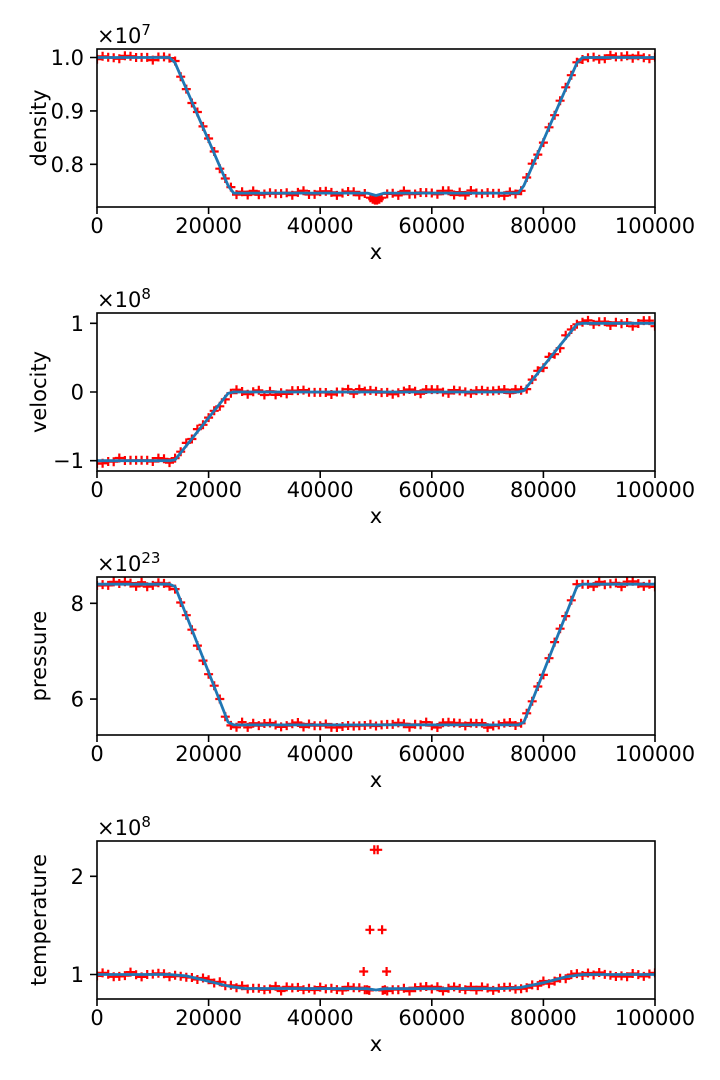 Image resolution: width=720 pixels, height=1080 pixels. Describe the element at coordinates (39, 128) in the screenshot. I see `y-axis-label: density` at that location.